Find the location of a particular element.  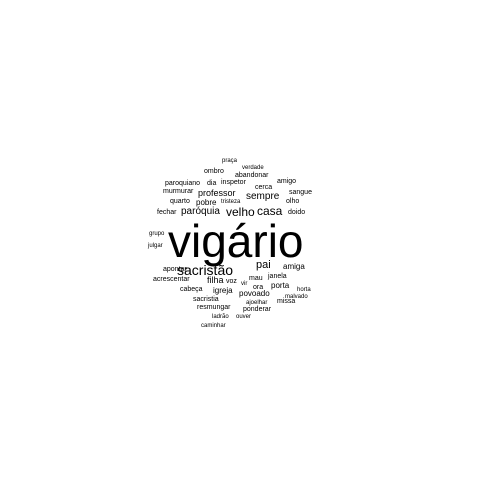

word-amigo: amigo is located at coordinates (287, 181).